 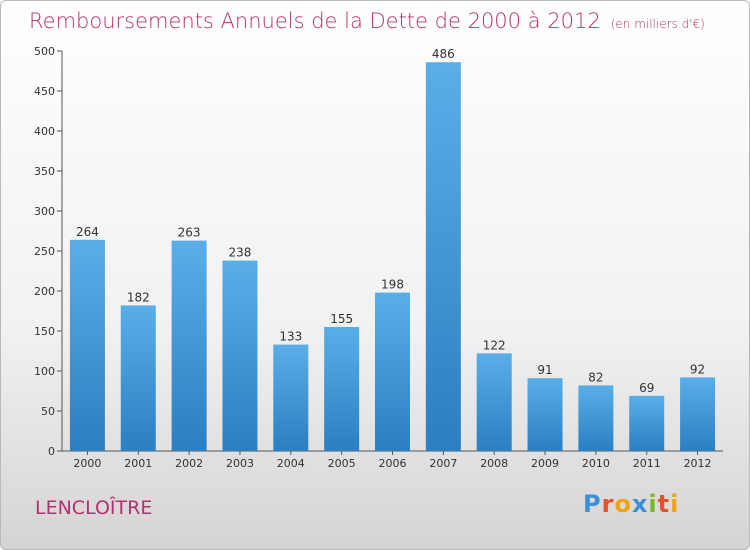 What do you see at coordinates (291, 463) in the screenshot?
I see `x-tick-label: 2004` at bounding box center [291, 463].